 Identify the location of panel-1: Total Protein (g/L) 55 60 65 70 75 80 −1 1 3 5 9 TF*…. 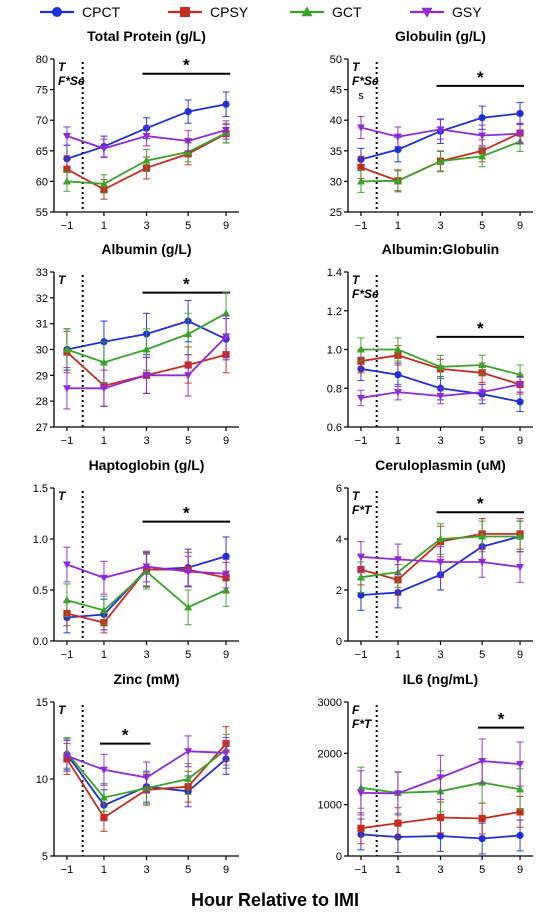
(137, 130).